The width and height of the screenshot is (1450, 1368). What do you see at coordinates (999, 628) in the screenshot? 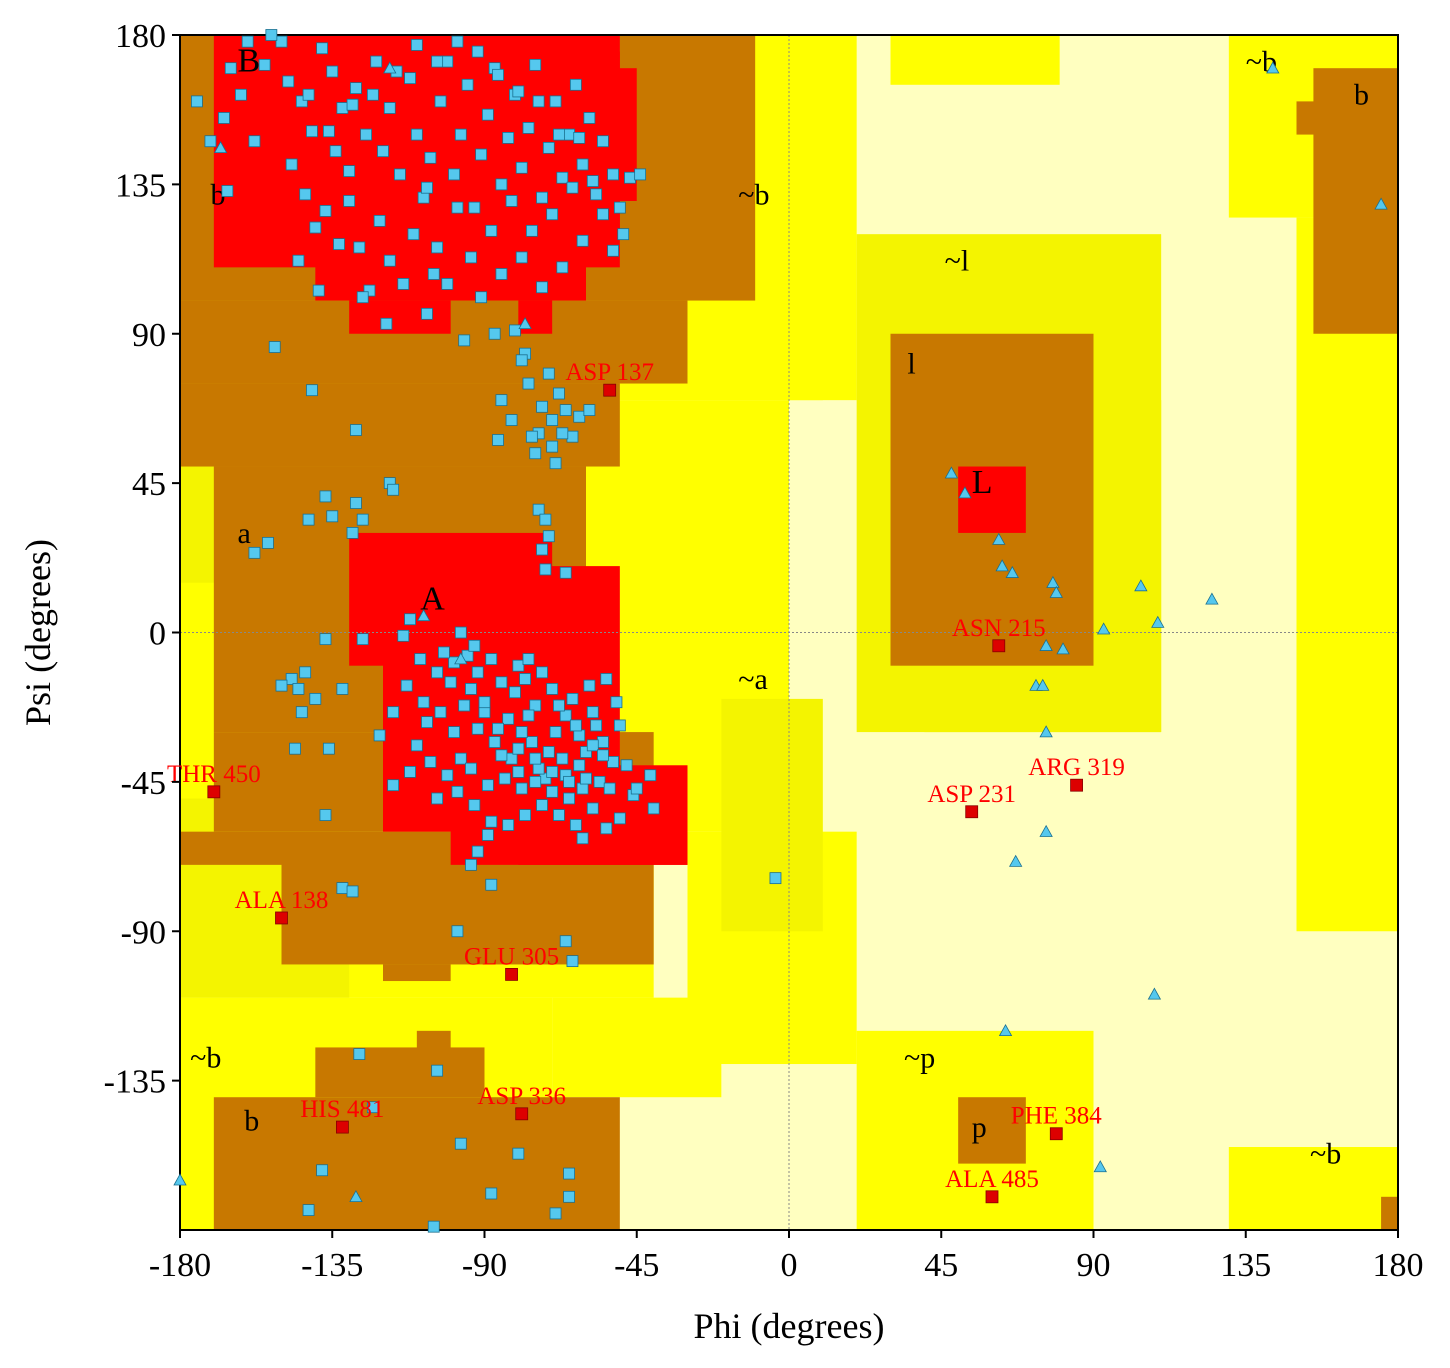
I see `outlier-label: ASN 215` at bounding box center [999, 628].